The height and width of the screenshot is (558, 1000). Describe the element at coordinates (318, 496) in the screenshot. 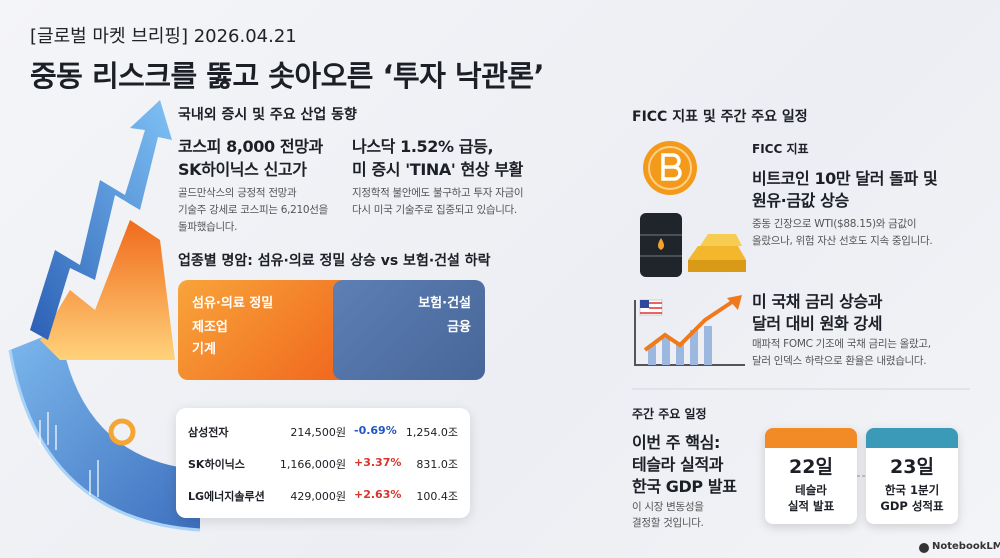

I see `stock-price: 429,000원` at that location.